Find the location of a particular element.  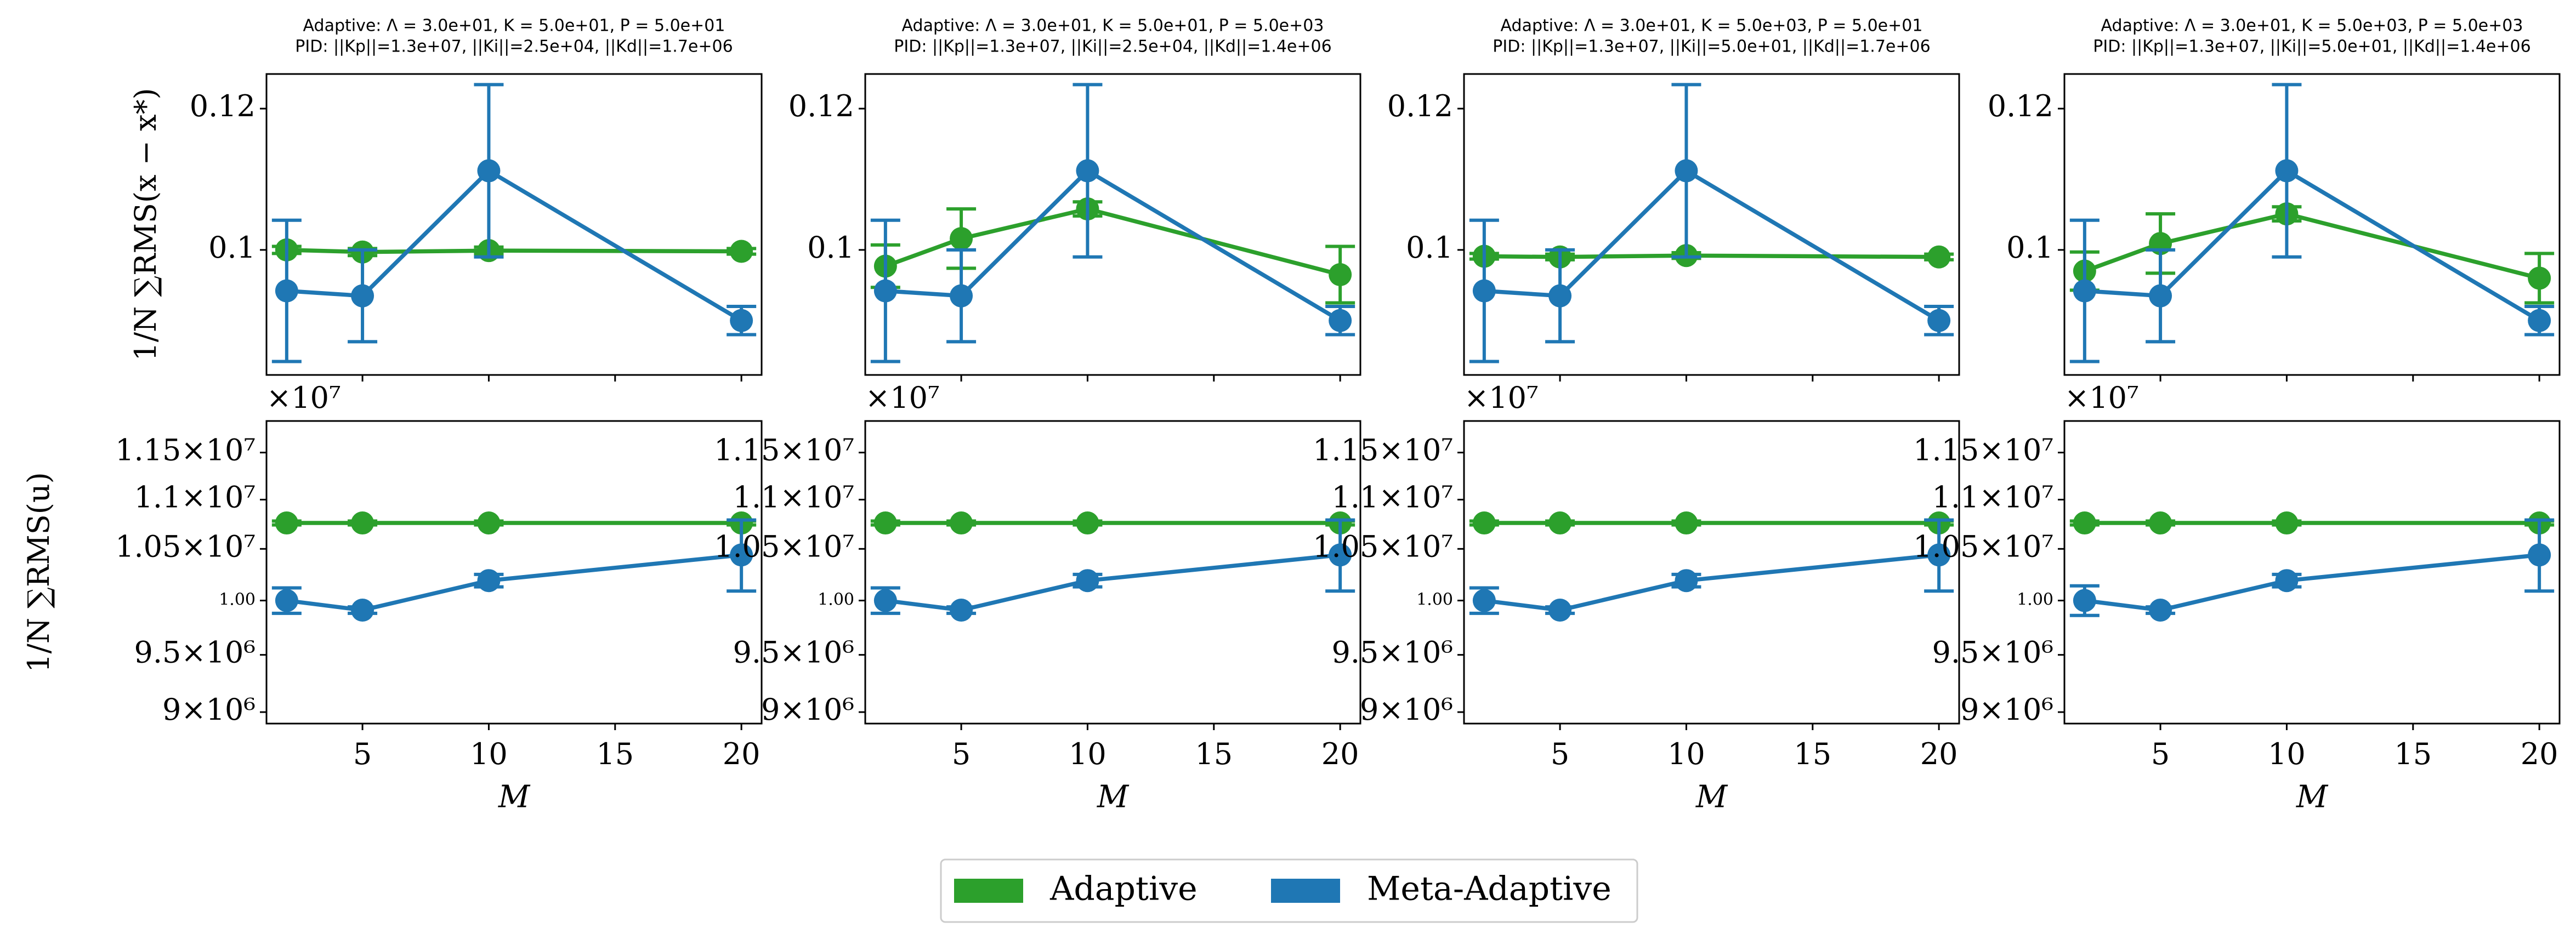

y-axis-label: 1/N ∑RMS(u) is located at coordinates (38, 572).